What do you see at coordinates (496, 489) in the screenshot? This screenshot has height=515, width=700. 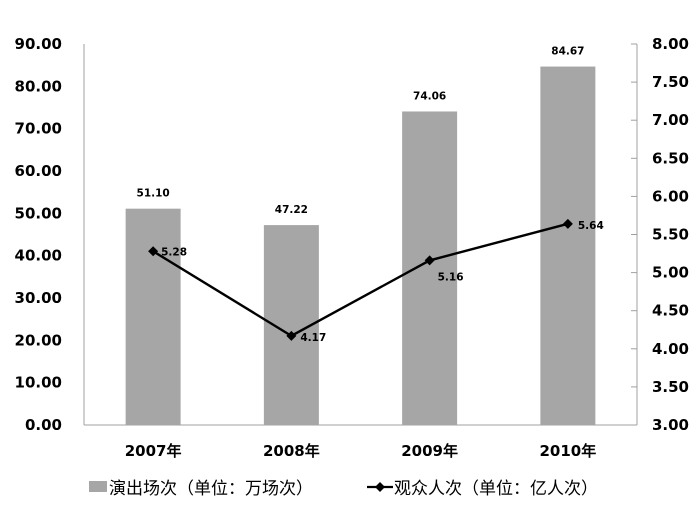 I see `legend-line-label: 观众人次（单位：亿人次）` at bounding box center [496, 489].